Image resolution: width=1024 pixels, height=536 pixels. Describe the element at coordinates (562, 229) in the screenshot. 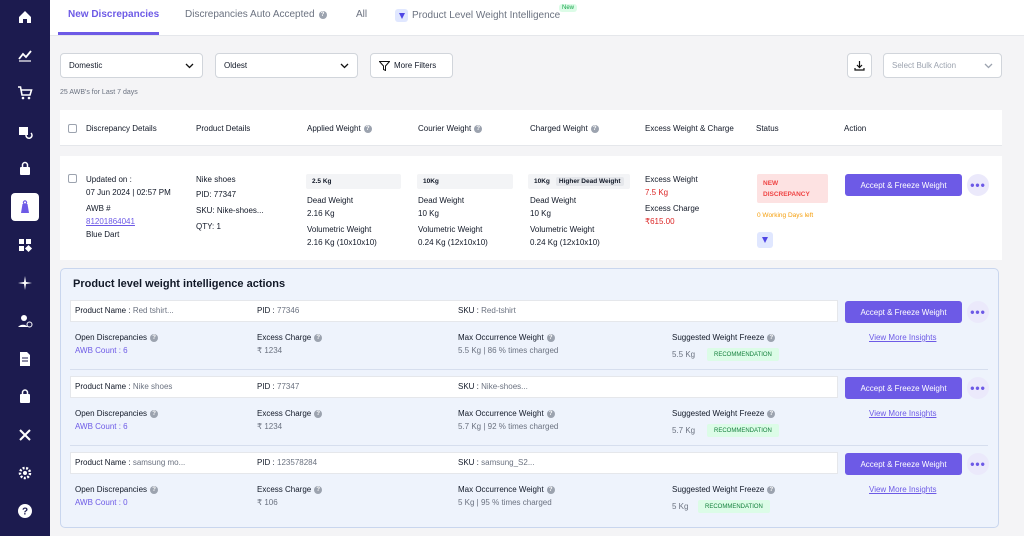

I see `charged-vol-label: Volumetric Weight` at that location.